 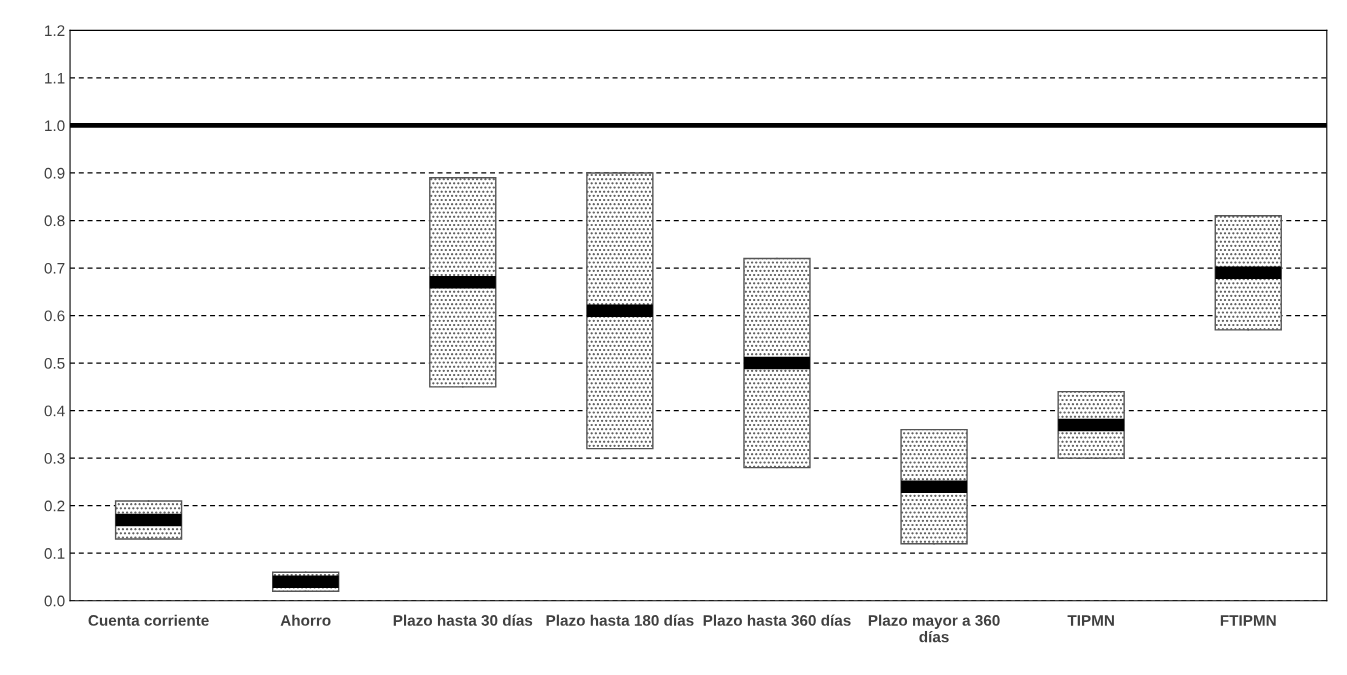 I want to click on x-tick-label: Ahorro, so click(x=305, y=620).